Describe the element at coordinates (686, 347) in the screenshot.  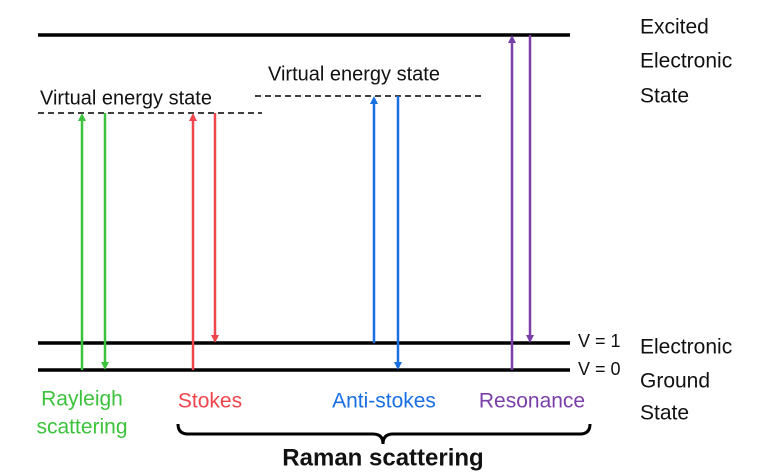
I see `ground-label: Electronic` at that location.